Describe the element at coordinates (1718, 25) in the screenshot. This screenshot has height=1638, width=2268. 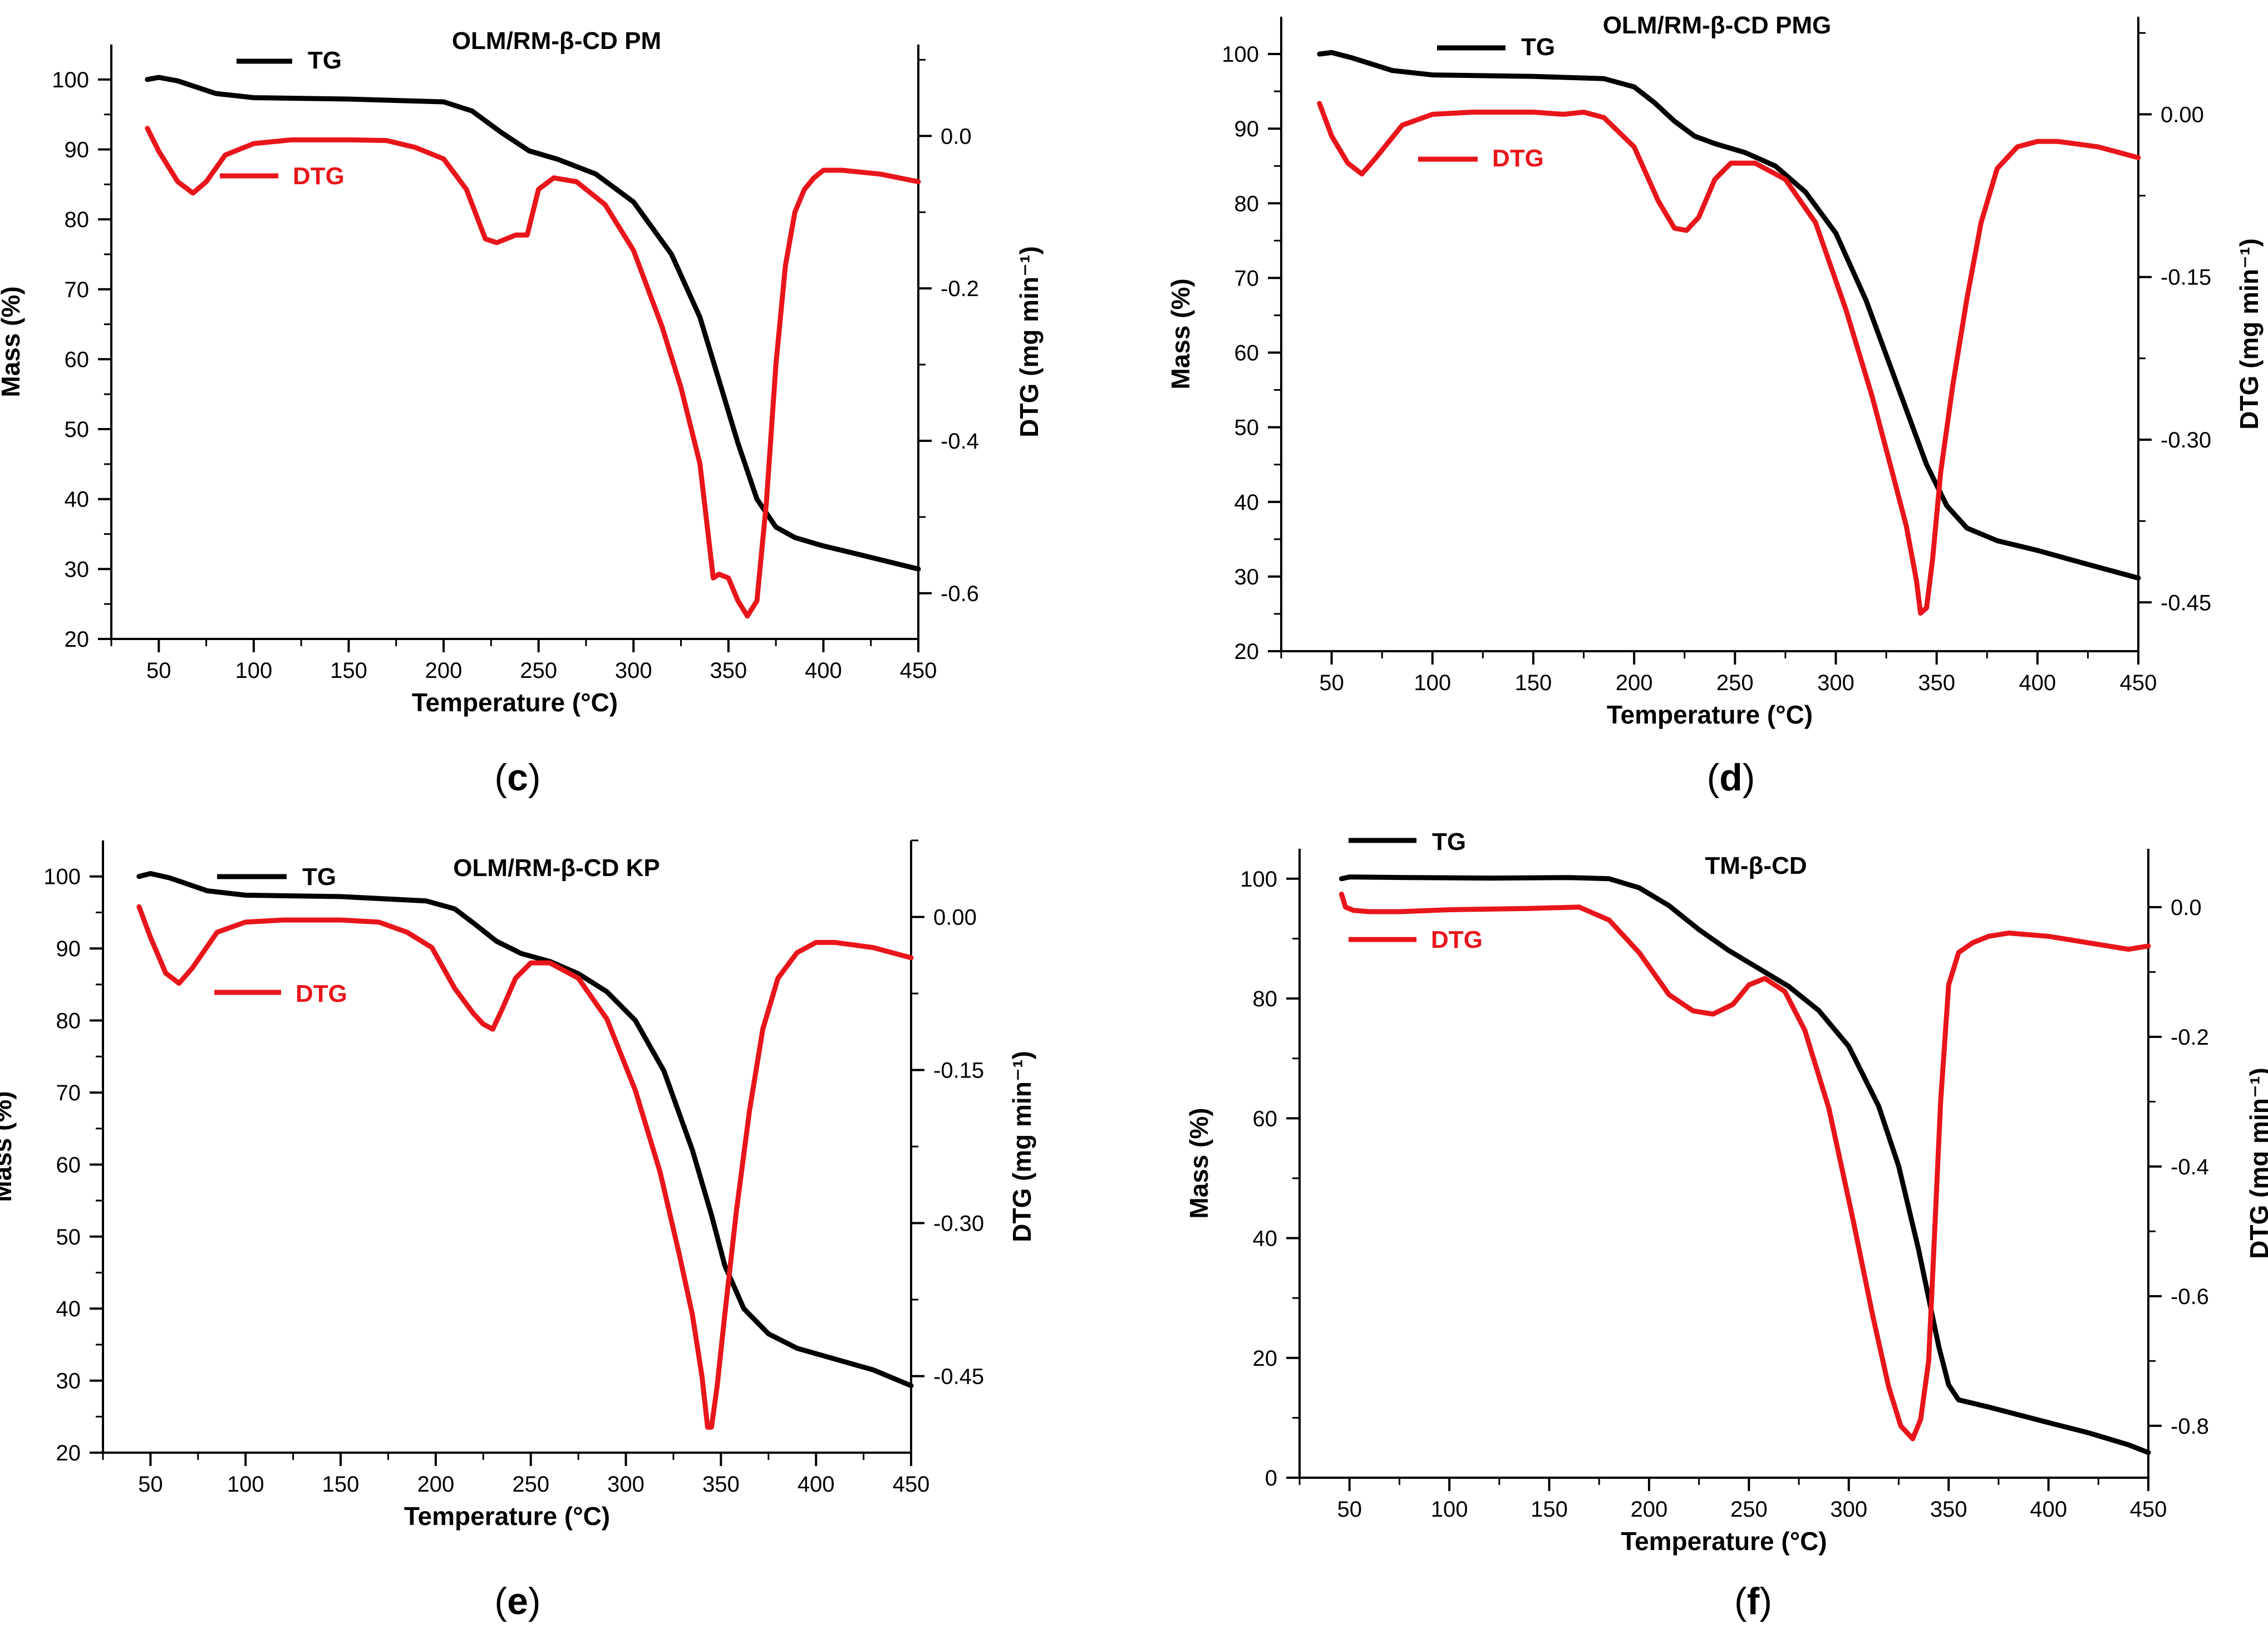
I see `chart-title: OLM/RM-β-CD PMG` at that location.